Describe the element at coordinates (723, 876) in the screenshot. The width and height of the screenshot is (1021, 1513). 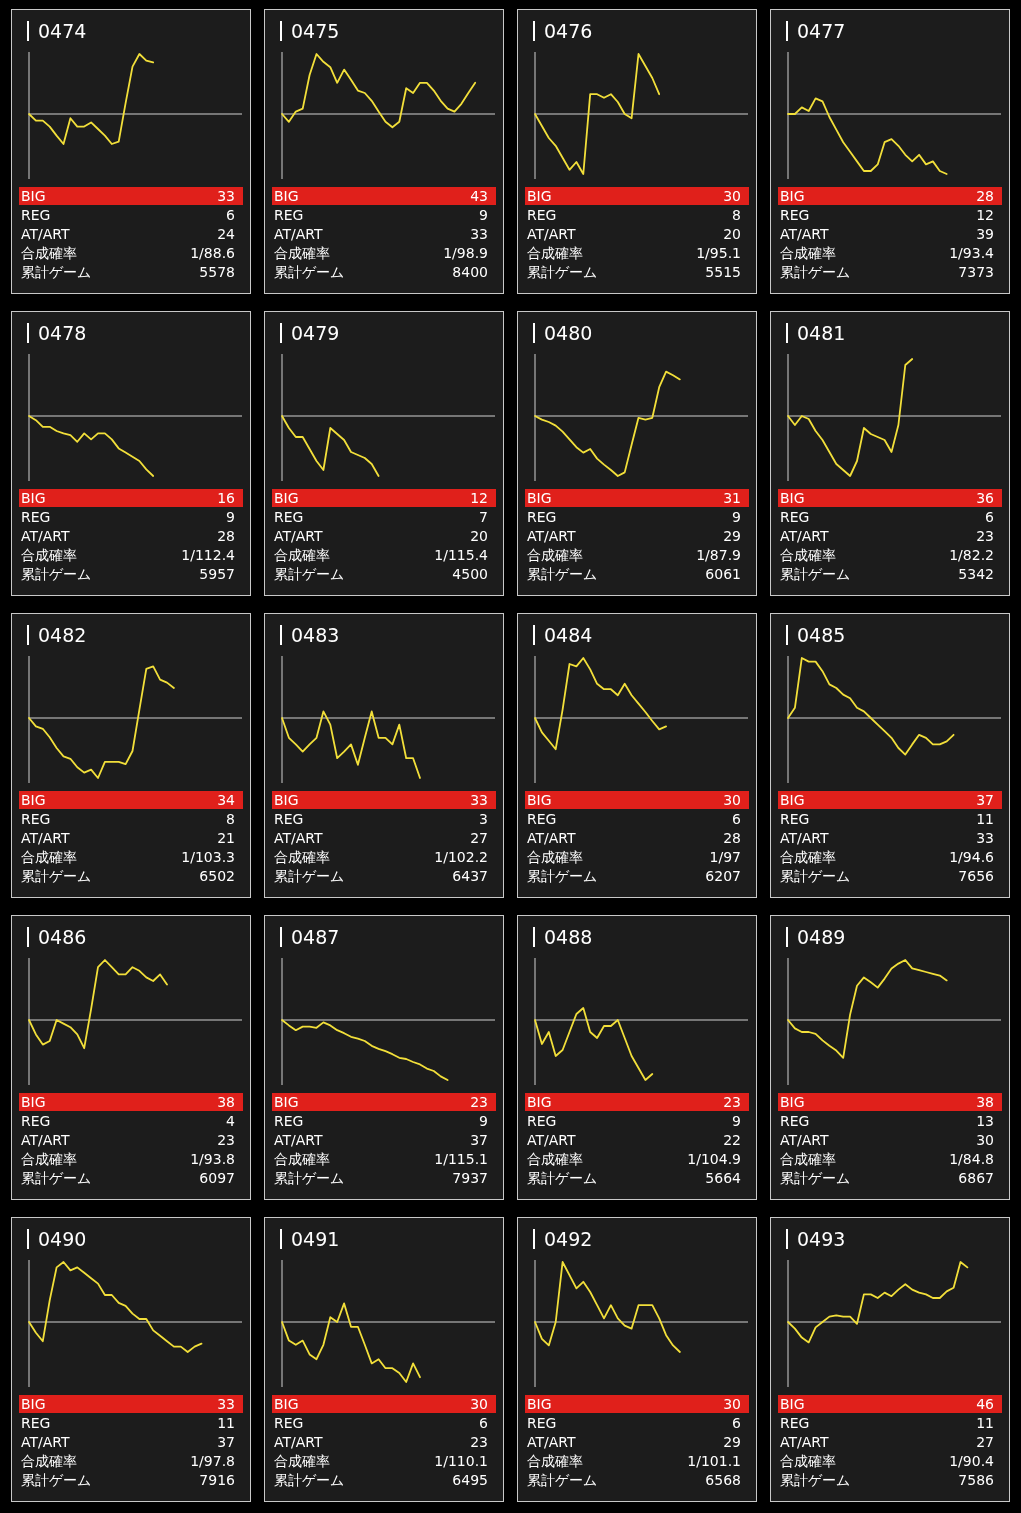
I see `text: 6207` at that location.